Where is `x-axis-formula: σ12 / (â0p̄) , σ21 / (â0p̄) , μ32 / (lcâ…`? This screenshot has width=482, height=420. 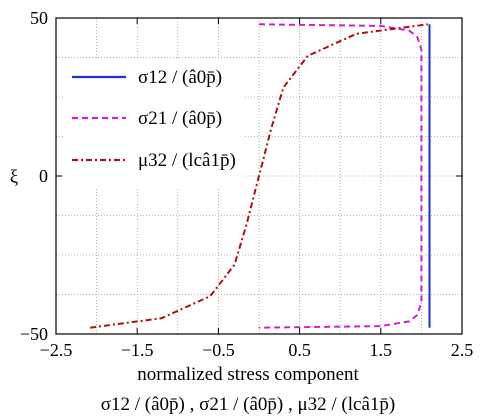 x-axis-formula: σ12 / (â0p̄) , σ21 / (â0p̄) , μ32 / (lcâ… is located at coordinates (248, 404).